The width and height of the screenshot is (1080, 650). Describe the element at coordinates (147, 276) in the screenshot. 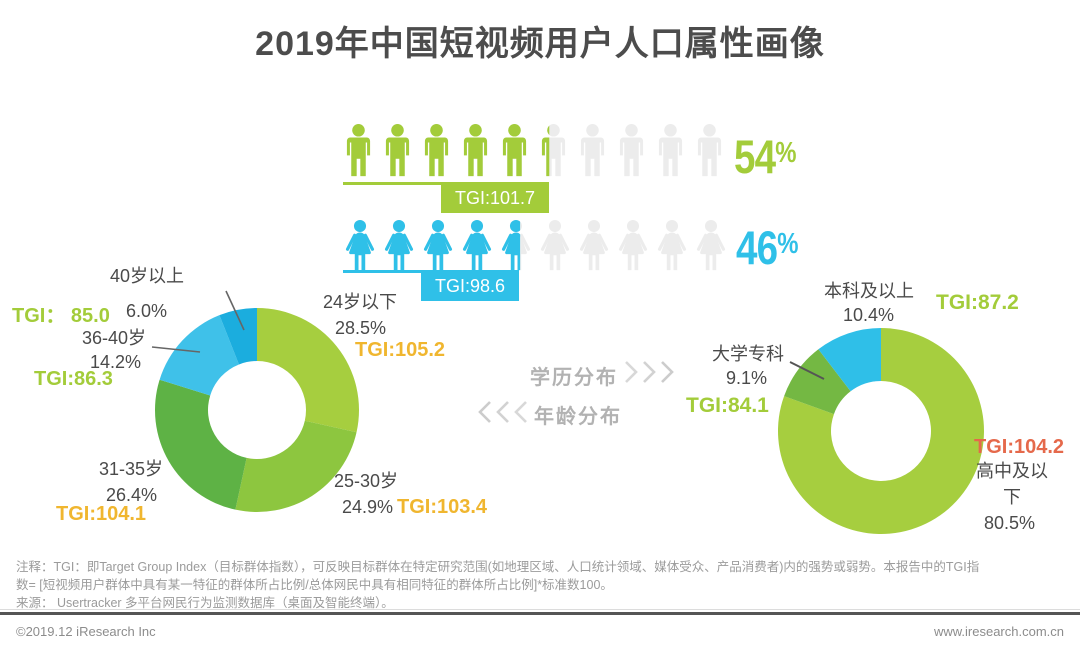

I see `age-label-40plus: 40岁以上` at that location.